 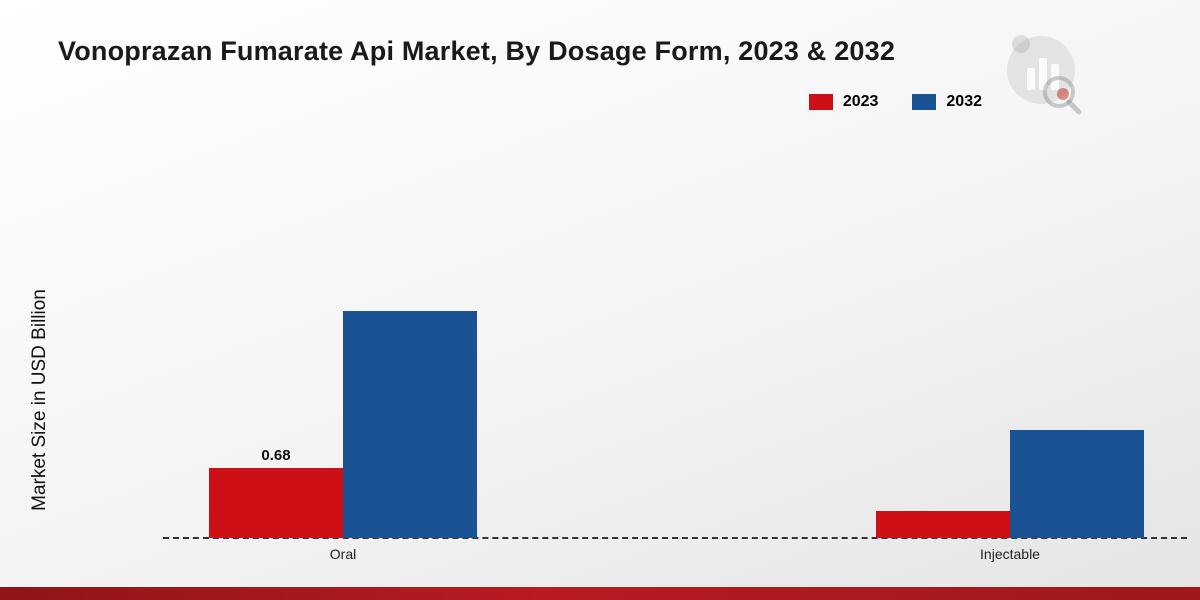 I want to click on legend: 2023 2032, so click(x=895, y=102).